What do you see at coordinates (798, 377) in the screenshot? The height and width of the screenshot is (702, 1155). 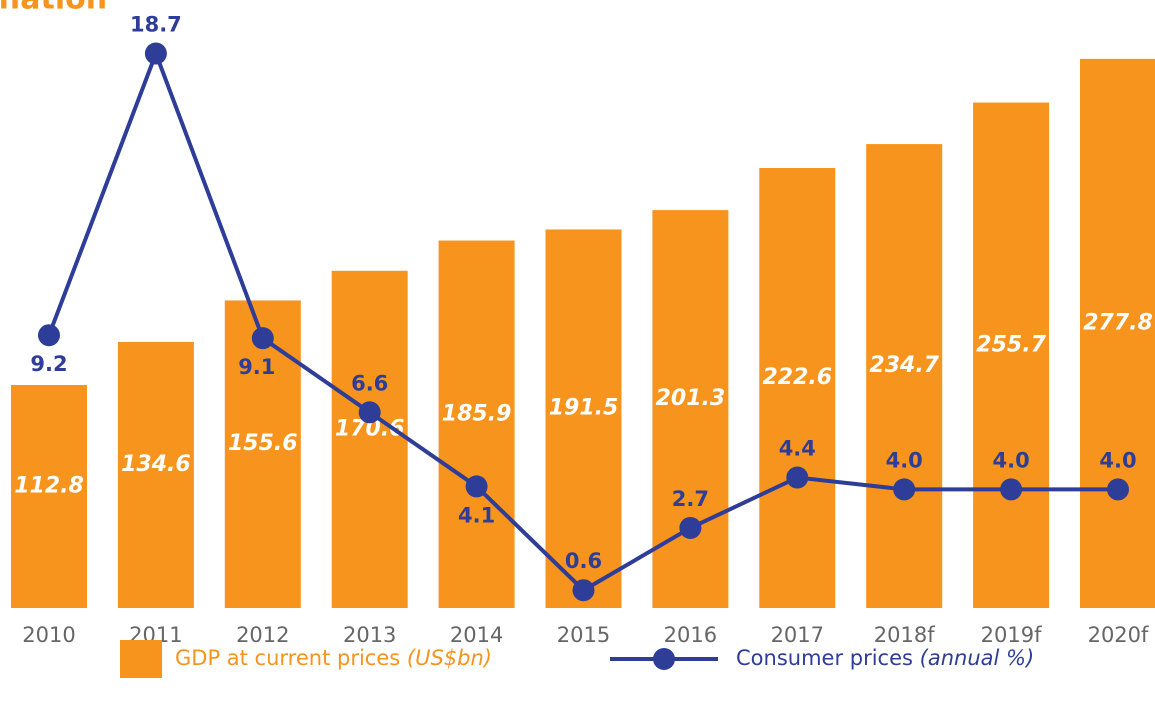 I see `bar-label: 222.6` at bounding box center [798, 377].